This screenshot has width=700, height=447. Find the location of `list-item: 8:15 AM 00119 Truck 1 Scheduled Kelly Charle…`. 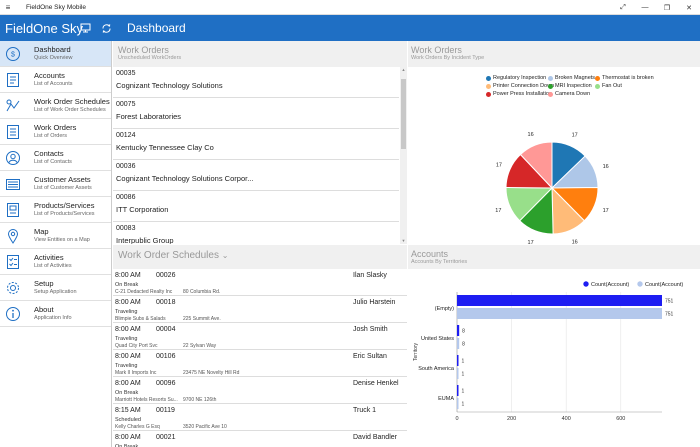

list-item: 8:15 AM 00119 Truck 1 Scheduled Kelly Charle… is located at coordinates (260, 417).